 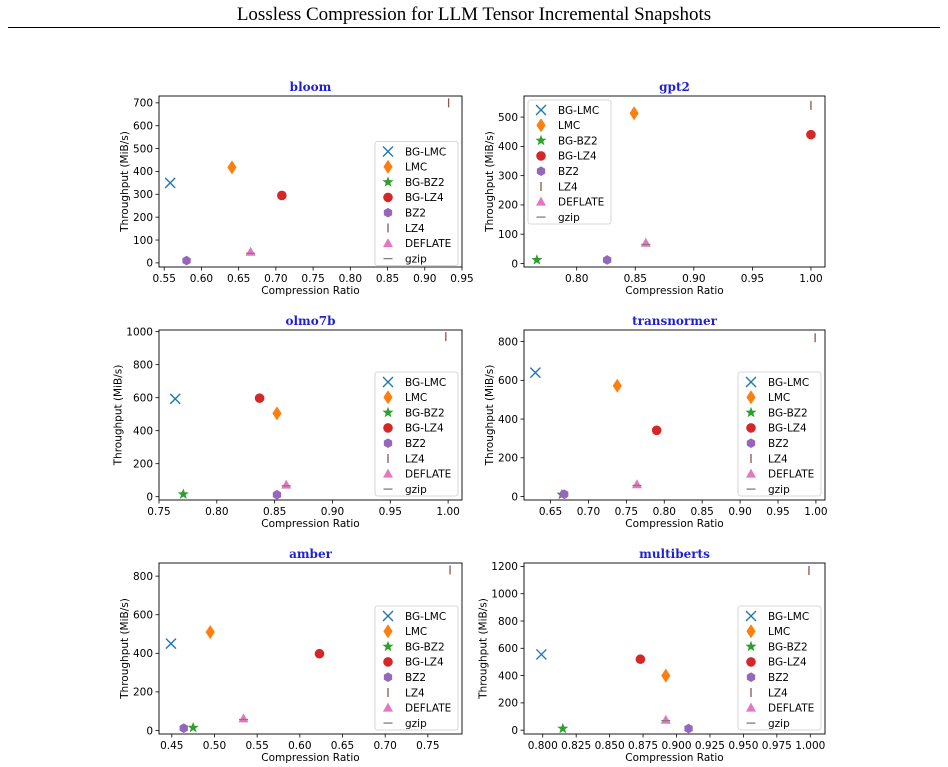 What do you see at coordinates (568, 187) in the screenshot?
I see `legend-label: LZ4` at bounding box center [568, 187].